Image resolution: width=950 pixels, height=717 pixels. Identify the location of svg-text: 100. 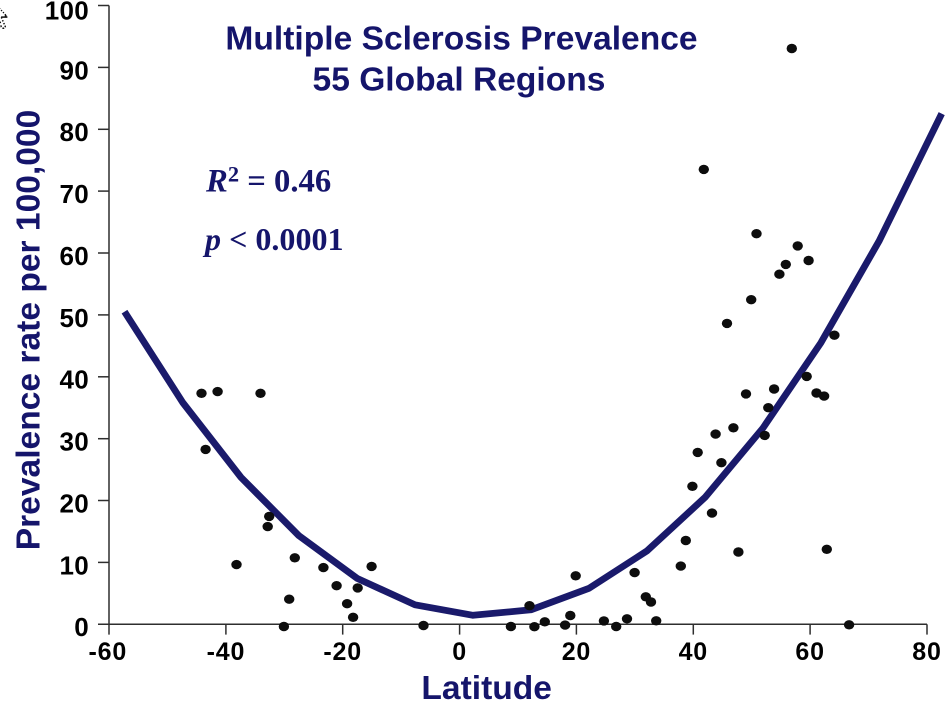
(67, 13).